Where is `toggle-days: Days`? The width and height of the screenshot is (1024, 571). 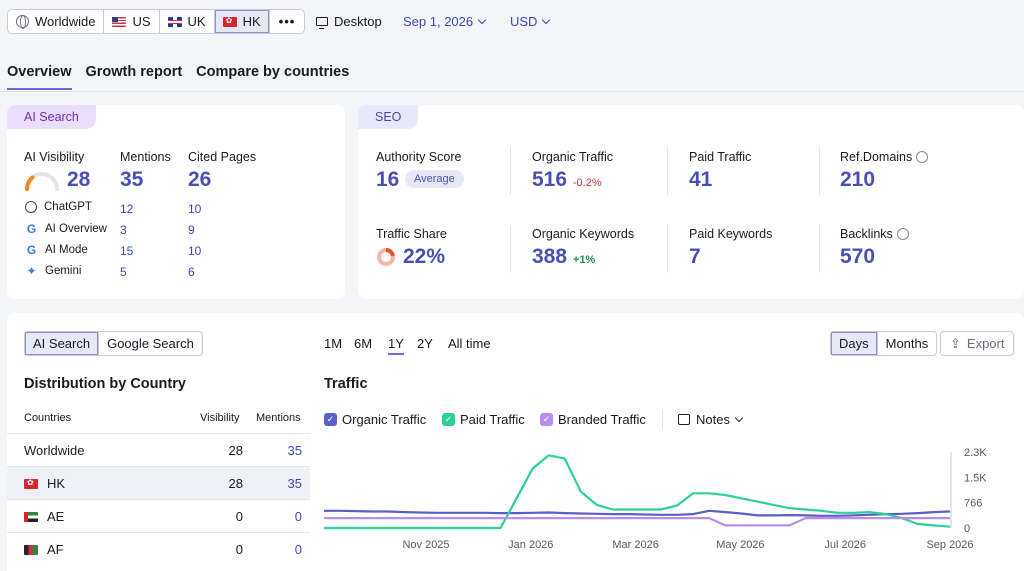 toggle-days: Days is located at coordinates (854, 343).